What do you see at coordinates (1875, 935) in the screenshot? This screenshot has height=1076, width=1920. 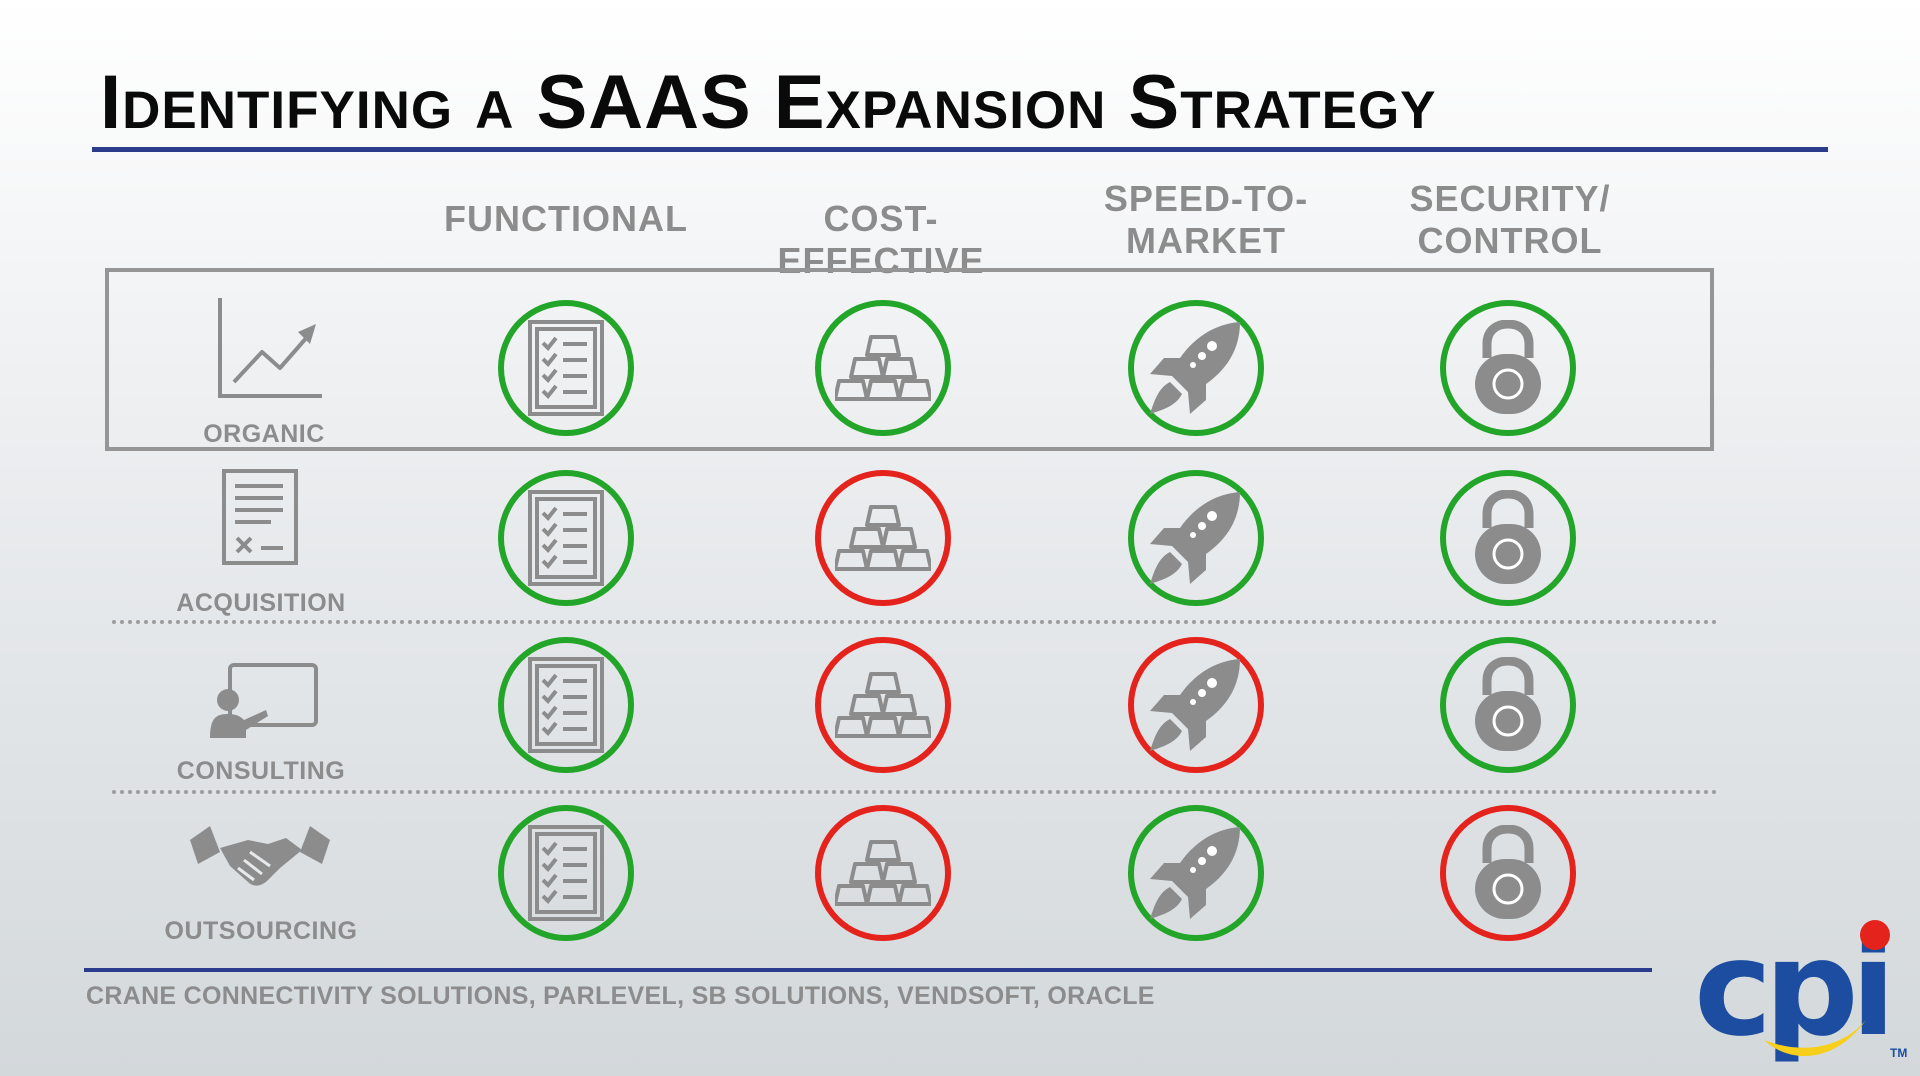 I see `logo-dot` at bounding box center [1875, 935].